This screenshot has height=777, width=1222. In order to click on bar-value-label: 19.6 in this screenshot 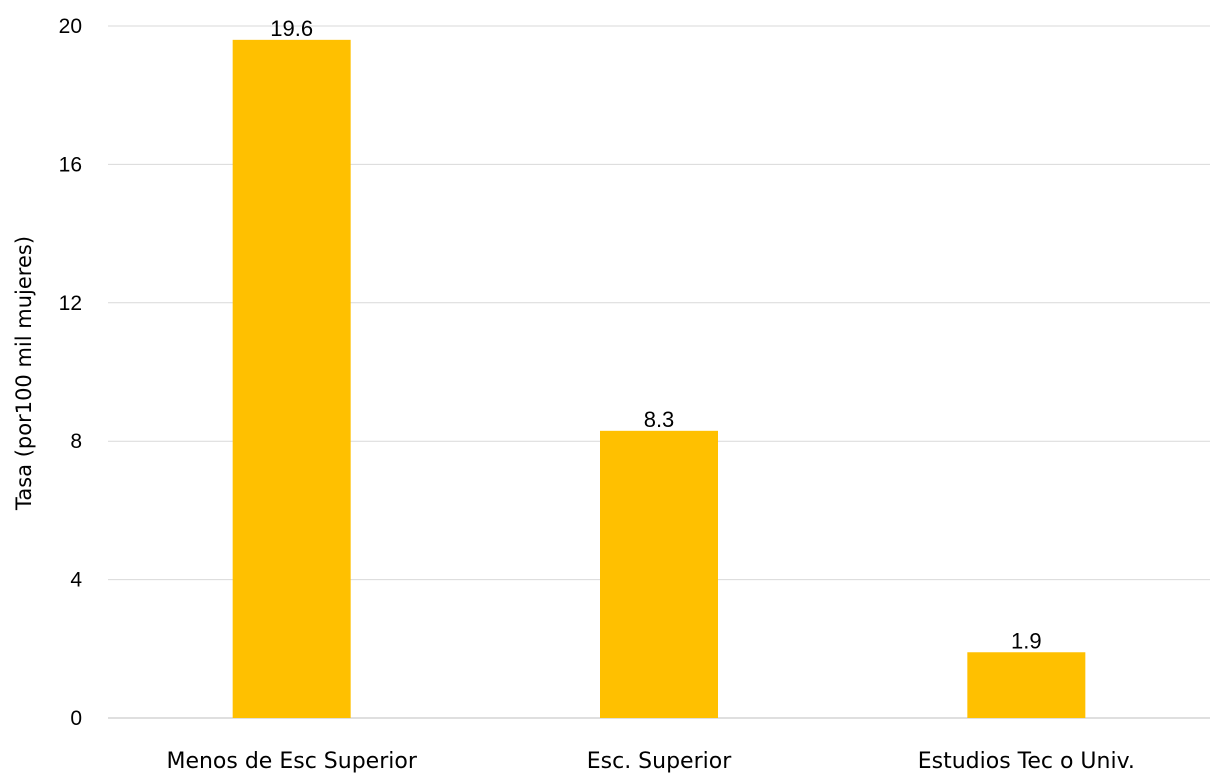, I will do `click(291, 28)`.